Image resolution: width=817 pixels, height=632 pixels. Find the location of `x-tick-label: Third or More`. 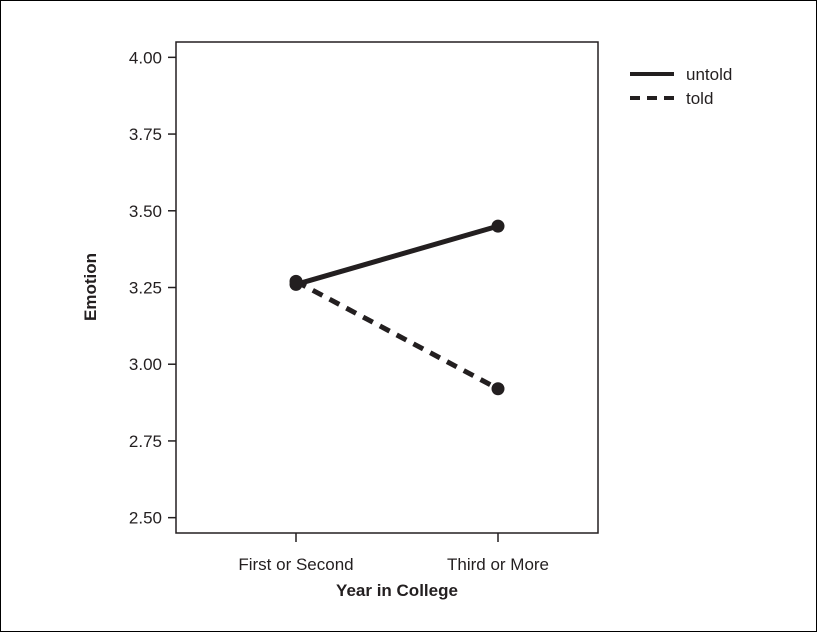

x-tick-label: Third or More is located at coordinates (498, 564).